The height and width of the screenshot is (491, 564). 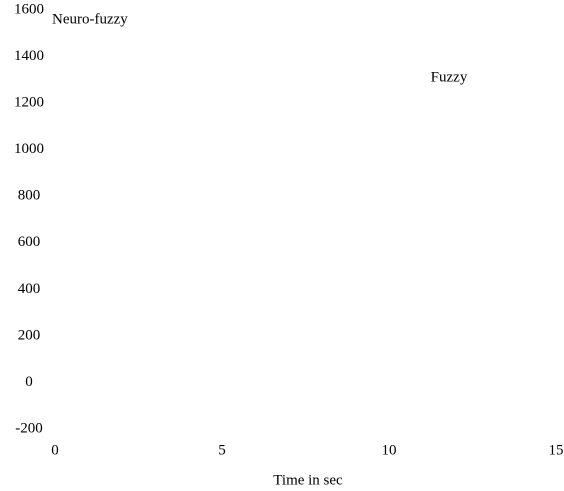 I want to click on y-tick-label: 800, so click(x=29, y=196).